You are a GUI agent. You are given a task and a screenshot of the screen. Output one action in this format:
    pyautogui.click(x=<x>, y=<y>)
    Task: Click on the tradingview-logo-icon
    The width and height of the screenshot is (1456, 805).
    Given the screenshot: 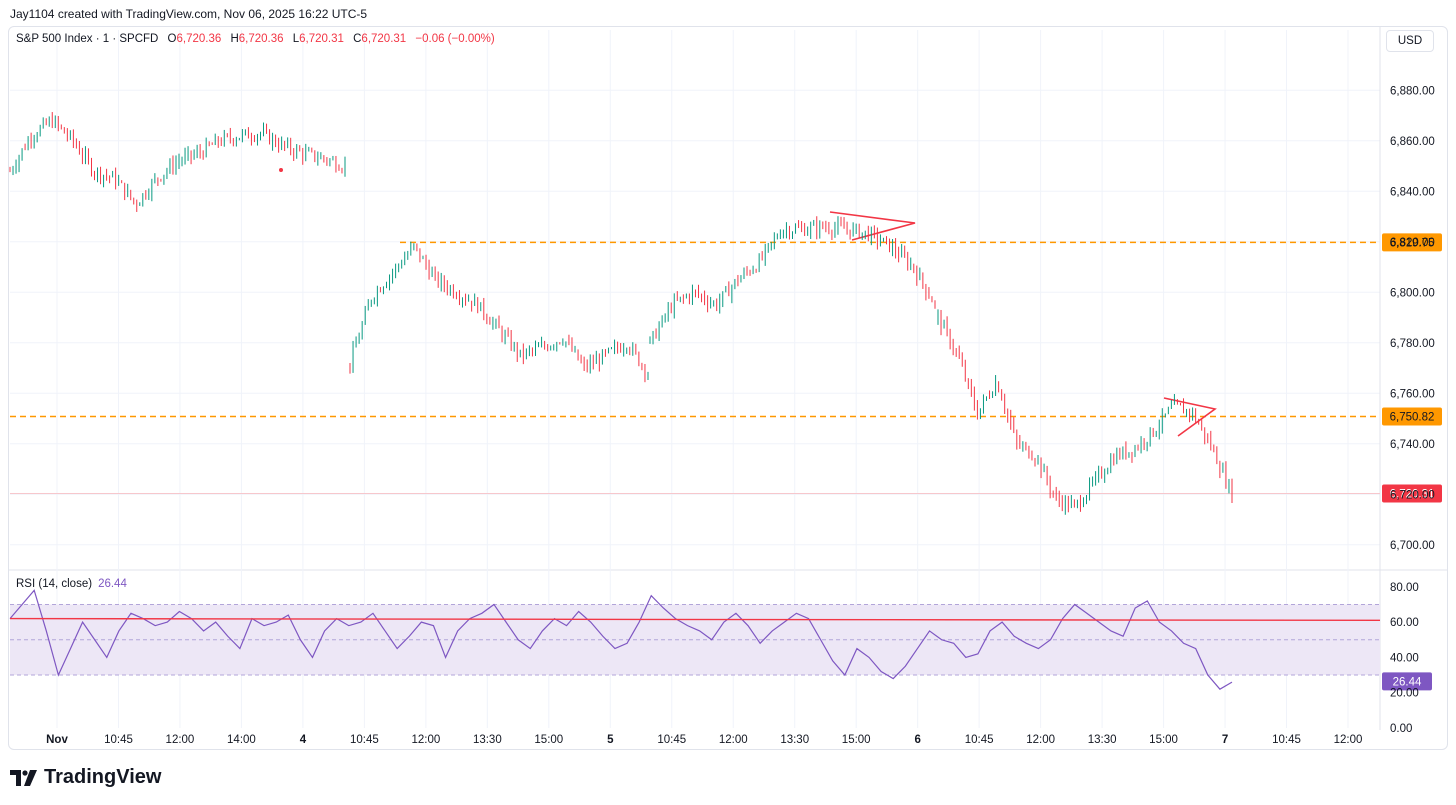 What is the action you would take?
    pyautogui.click(x=23, y=777)
    